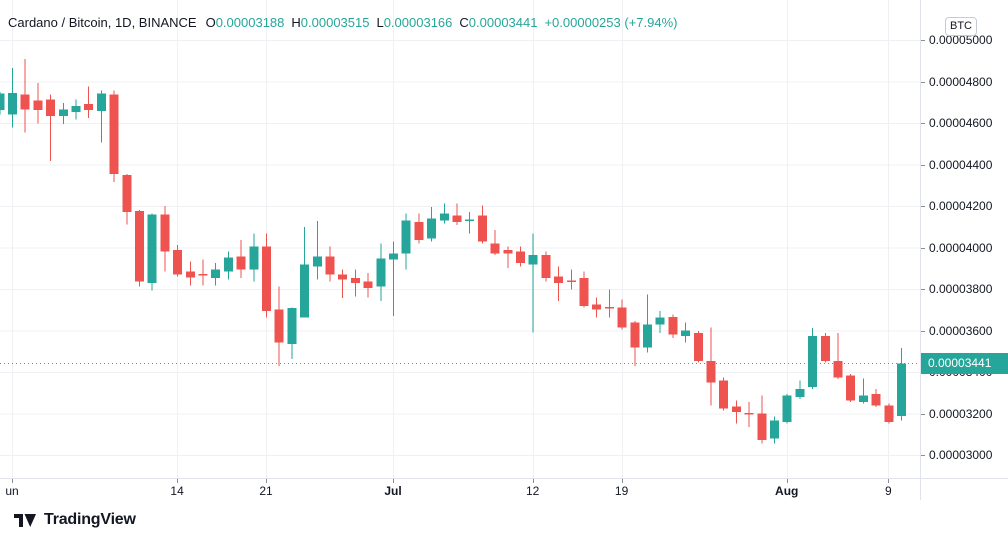 Image resolution: width=1008 pixels, height=536 pixels. What do you see at coordinates (961, 26) in the screenshot?
I see `currency-toggle-button: BTC` at bounding box center [961, 26].